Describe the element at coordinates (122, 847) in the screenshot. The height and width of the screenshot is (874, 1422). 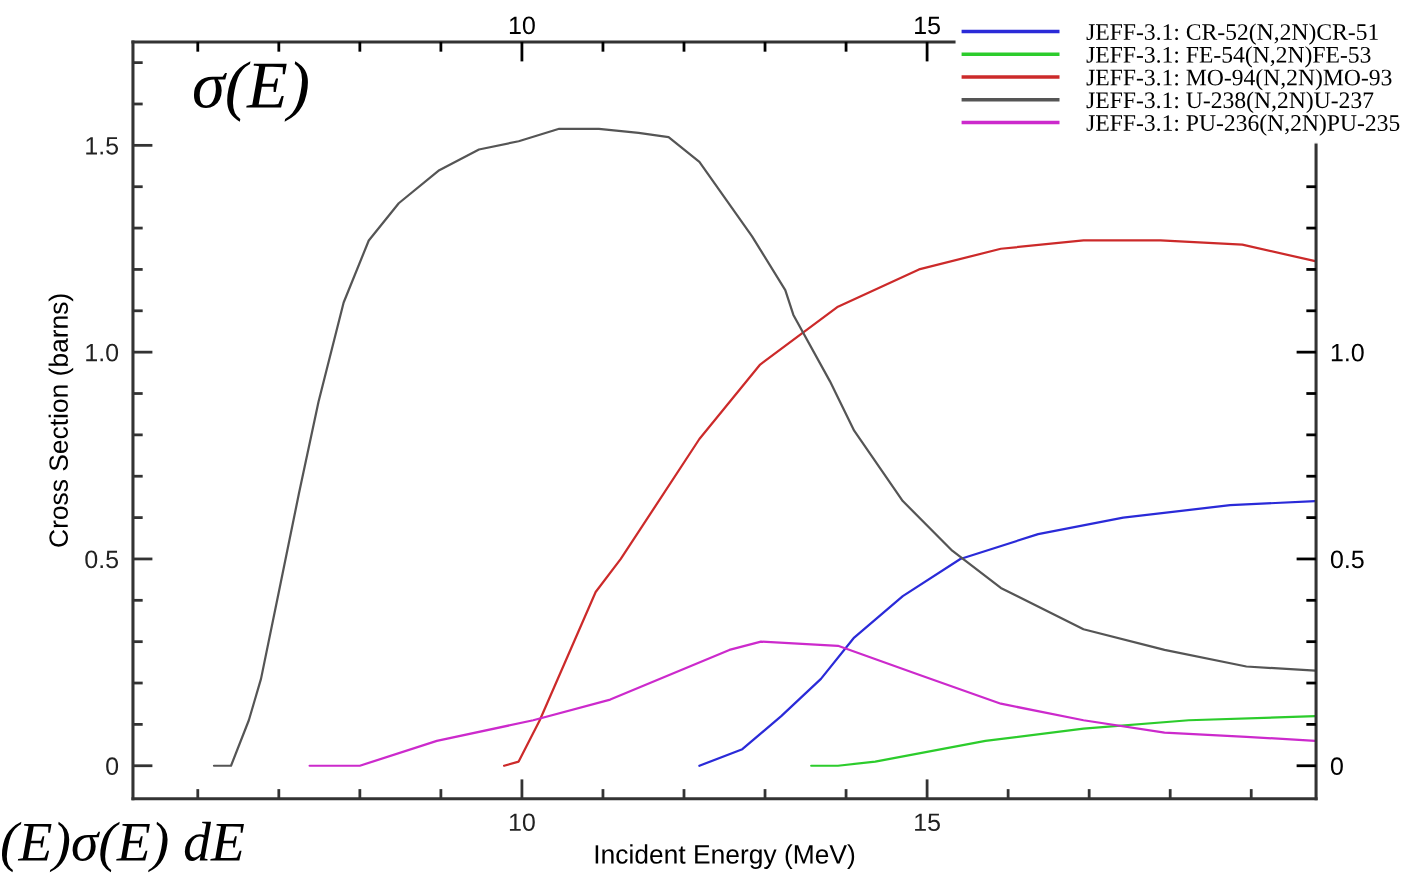
I see `text: (E)σ(E) dE` at that location.